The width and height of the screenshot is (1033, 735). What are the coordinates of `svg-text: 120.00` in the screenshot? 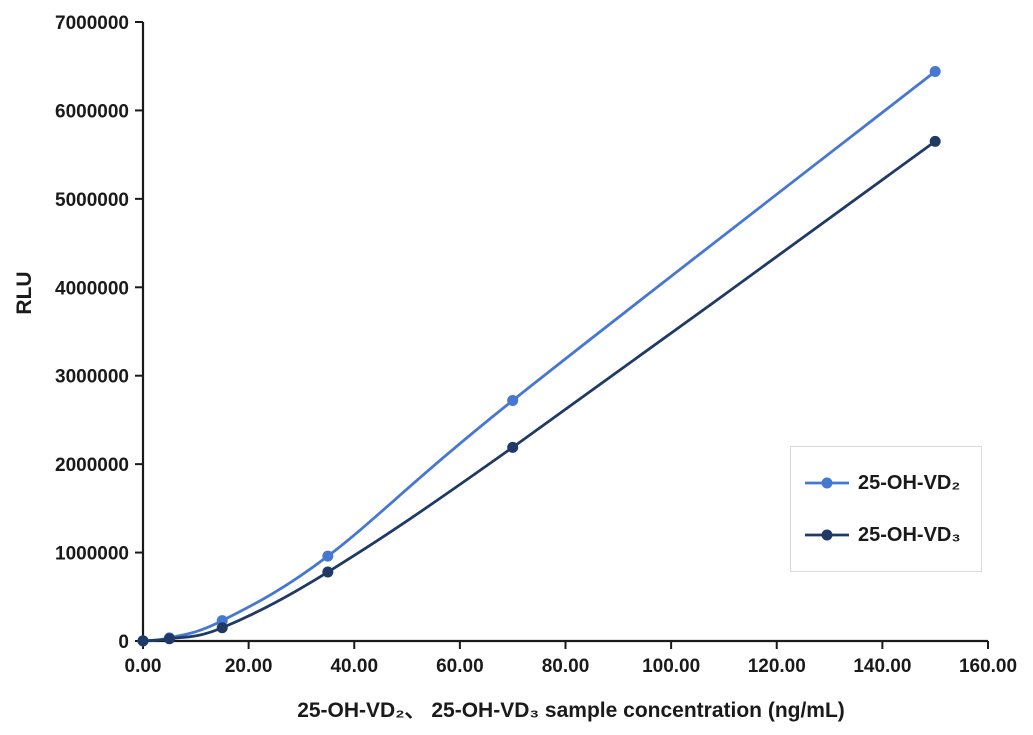 It's located at (777, 666).